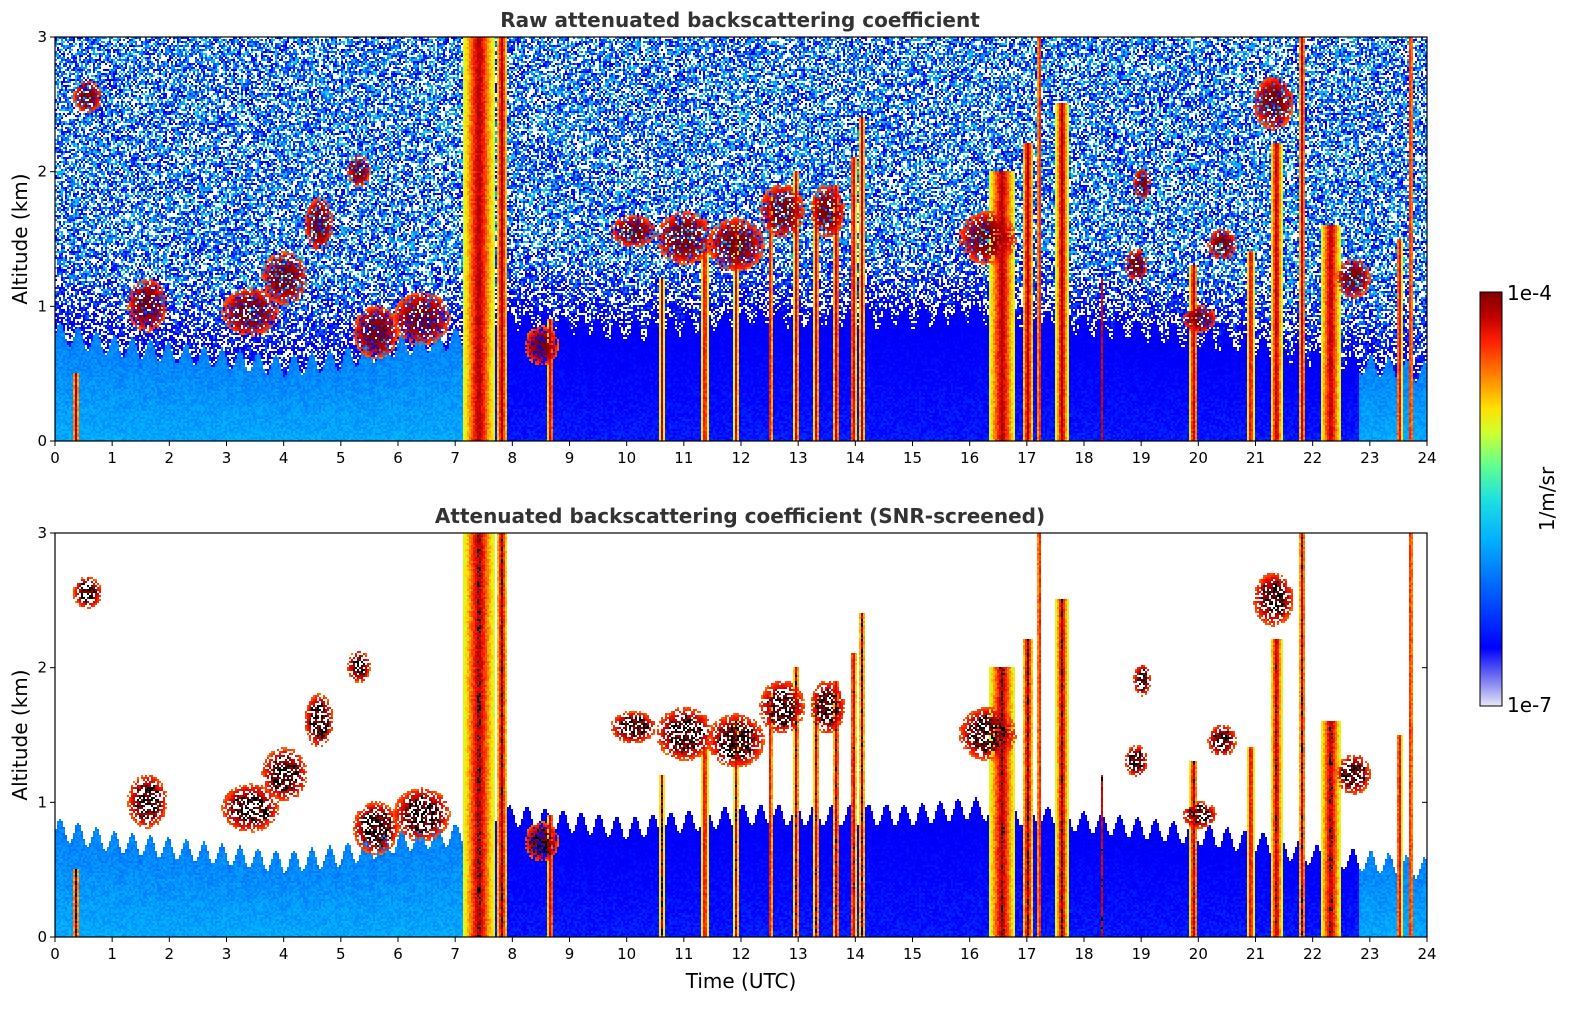  I want to click on panel-2-xtick-label: 21, so click(1255, 954).